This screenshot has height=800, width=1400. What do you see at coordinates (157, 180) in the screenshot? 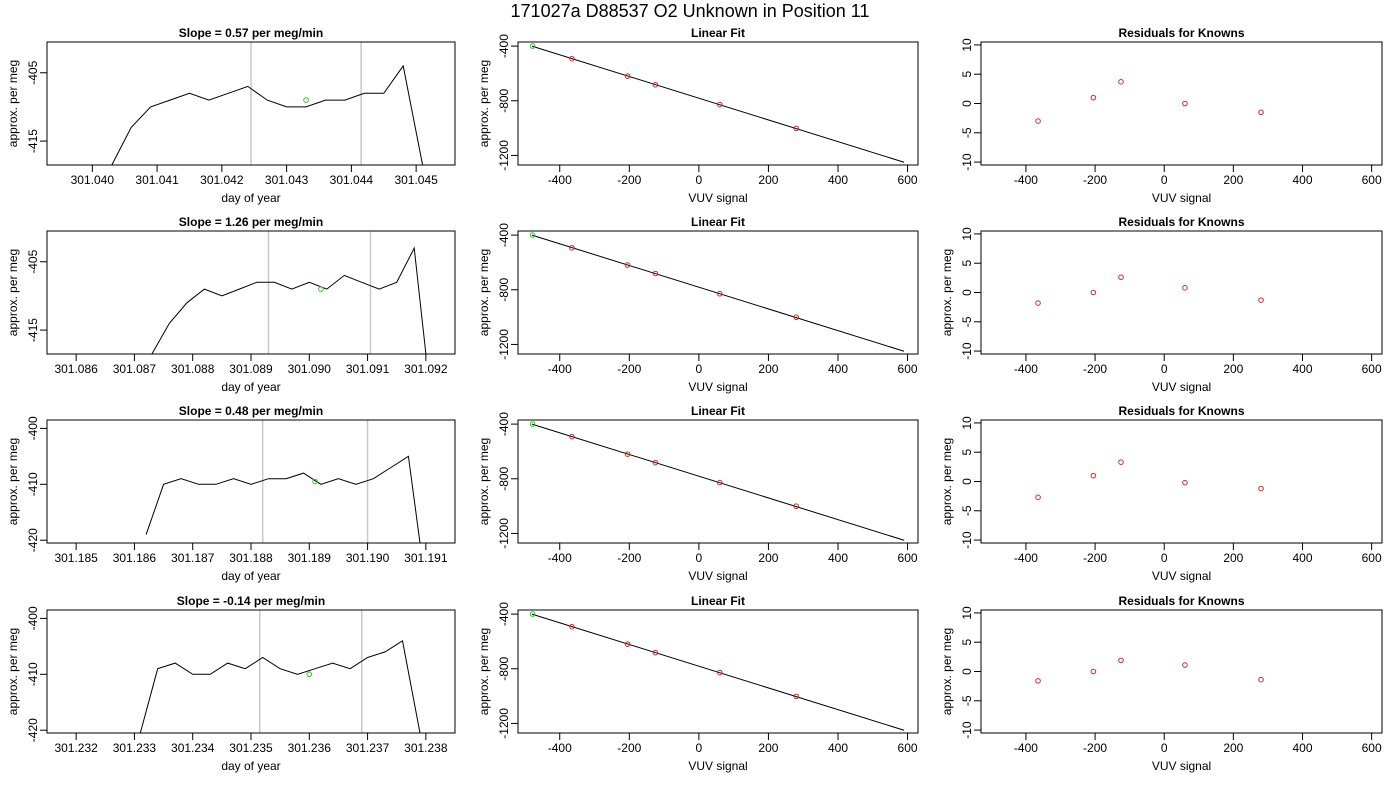
I see `x-tick-label: 301.041` at bounding box center [157, 180].